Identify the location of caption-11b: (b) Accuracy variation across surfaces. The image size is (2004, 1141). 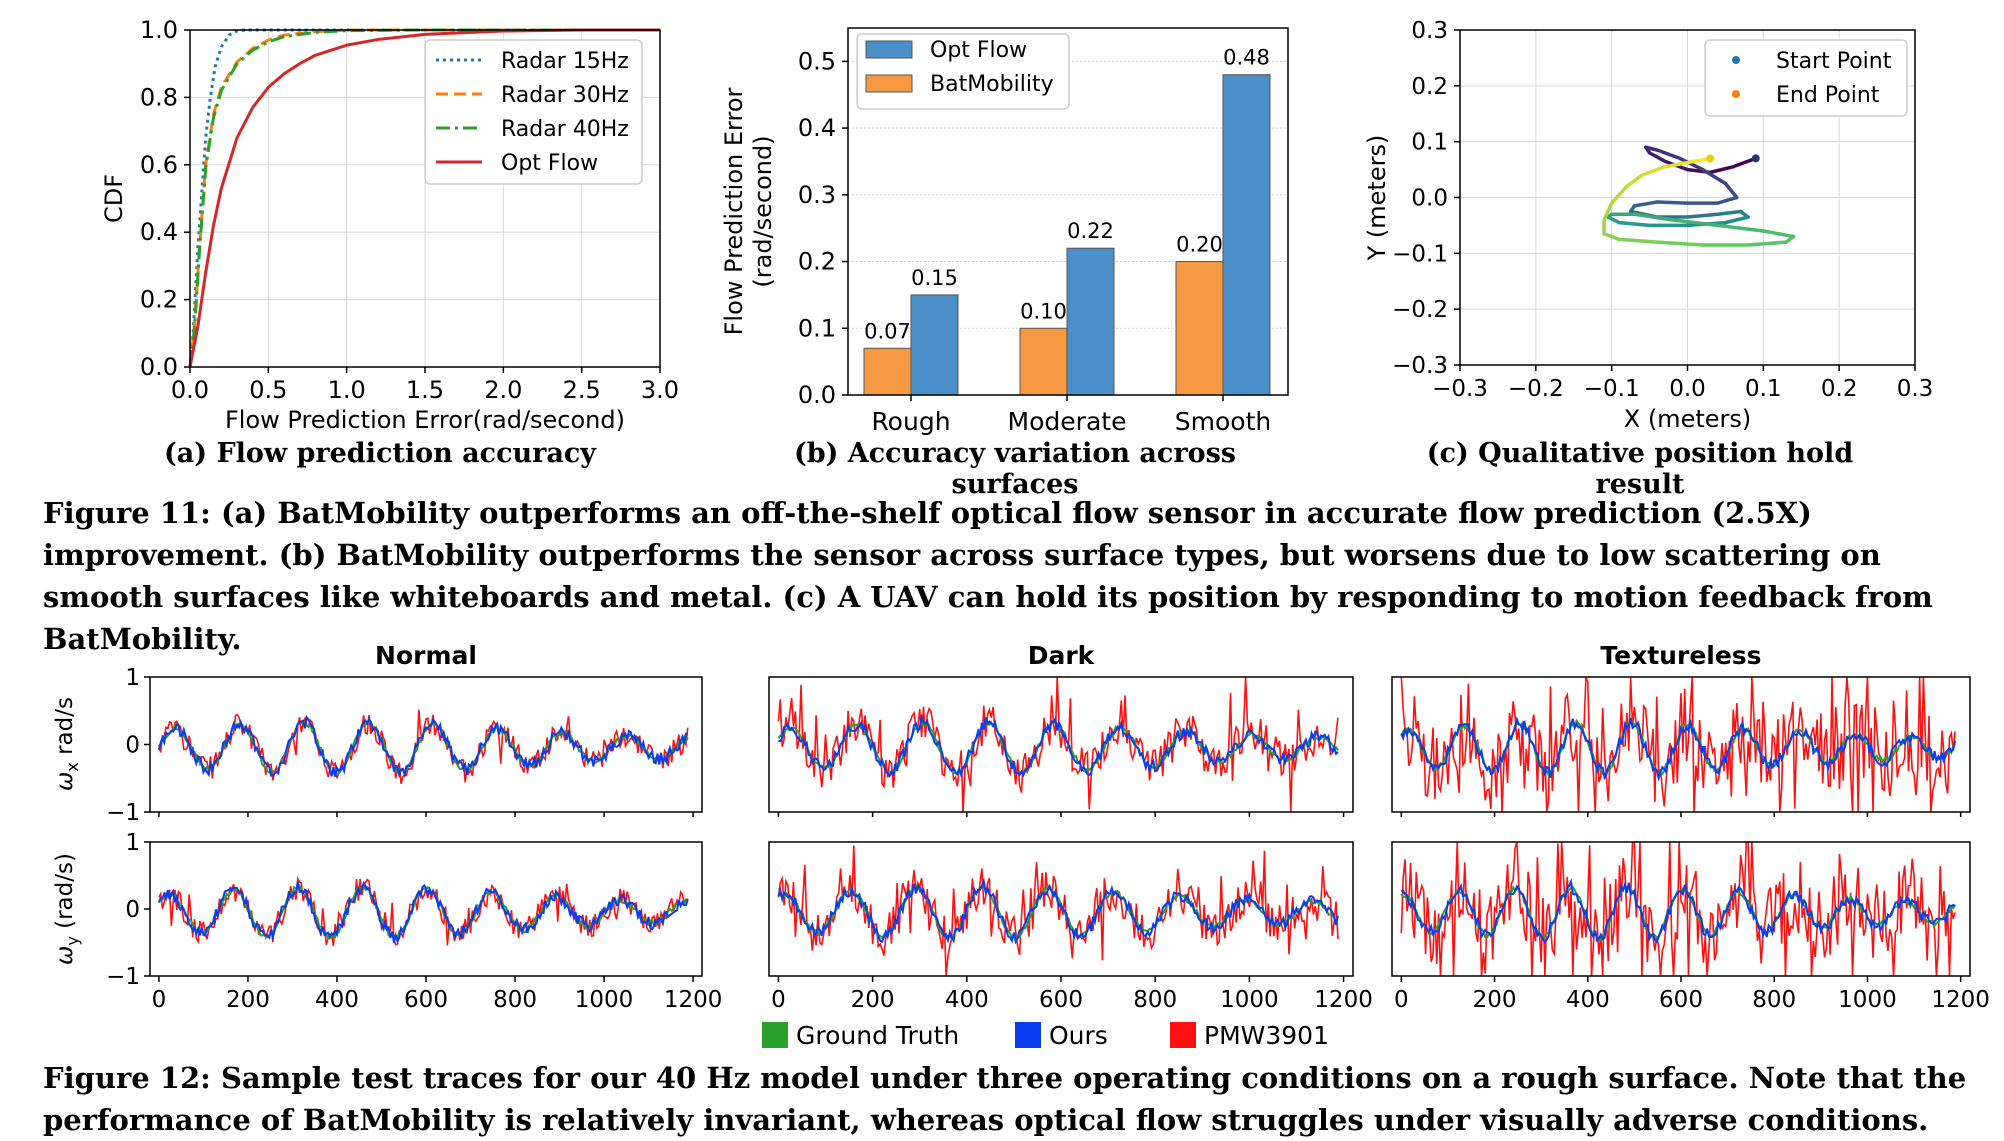
(1015, 469).